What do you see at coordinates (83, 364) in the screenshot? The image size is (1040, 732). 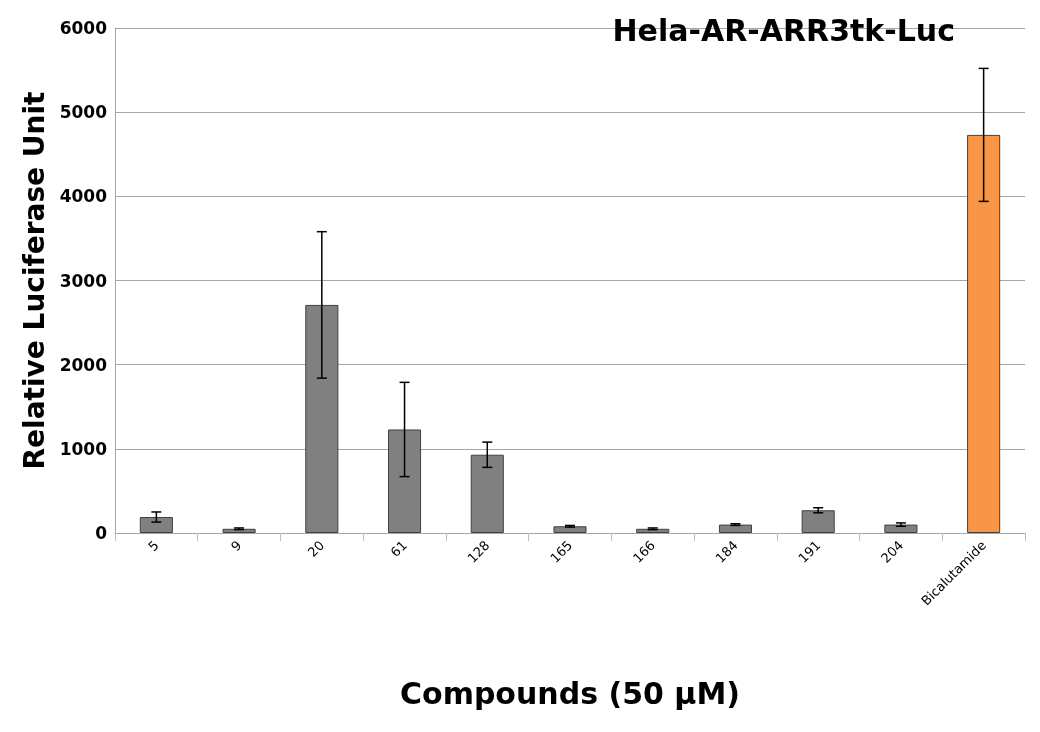 I see `y-tick-label: 2000` at bounding box center [83, 364].